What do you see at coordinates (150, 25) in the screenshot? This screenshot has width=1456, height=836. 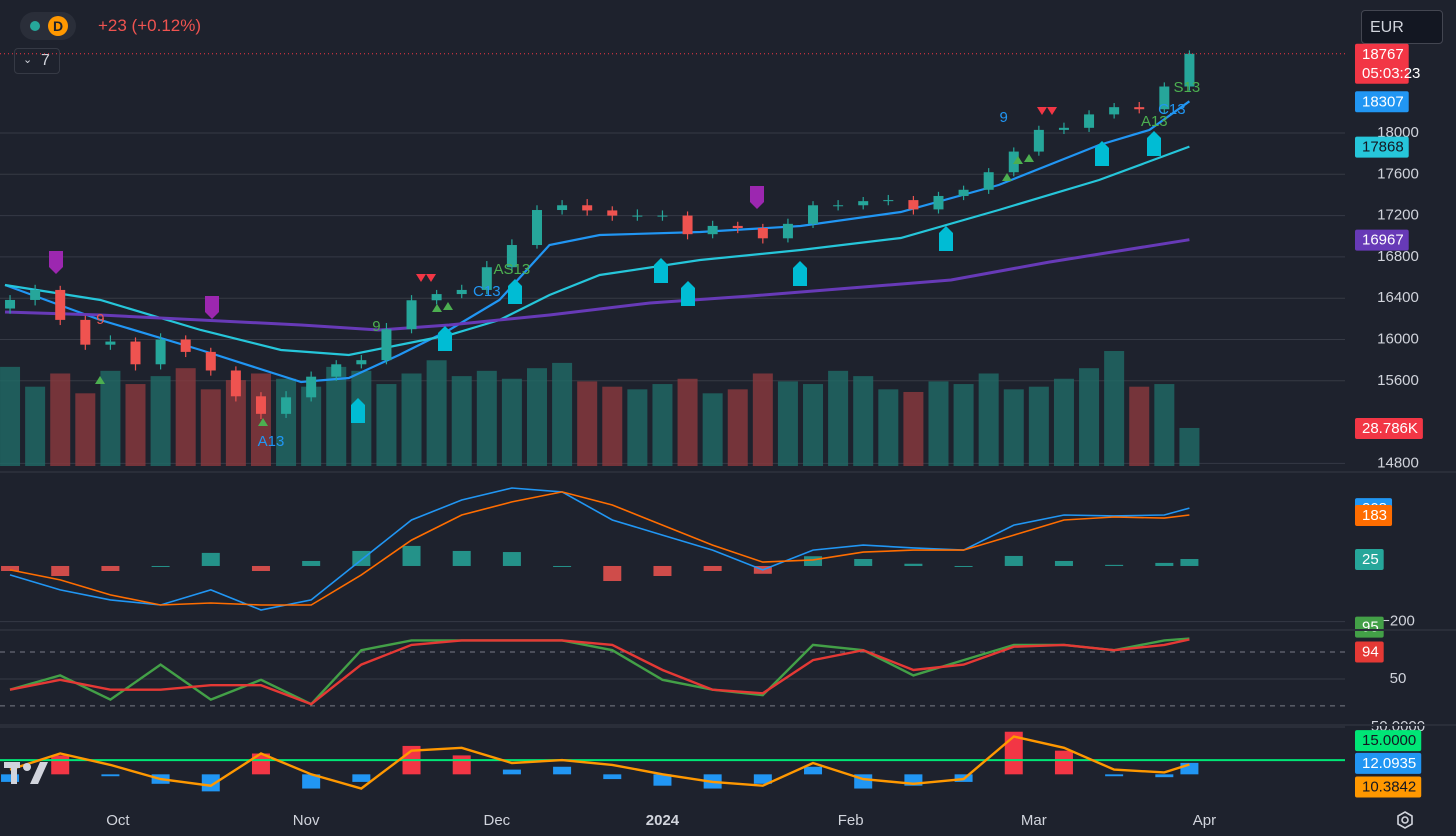 I see `price-change: +23 (+0.12%)` at bounding box center [150, 25].